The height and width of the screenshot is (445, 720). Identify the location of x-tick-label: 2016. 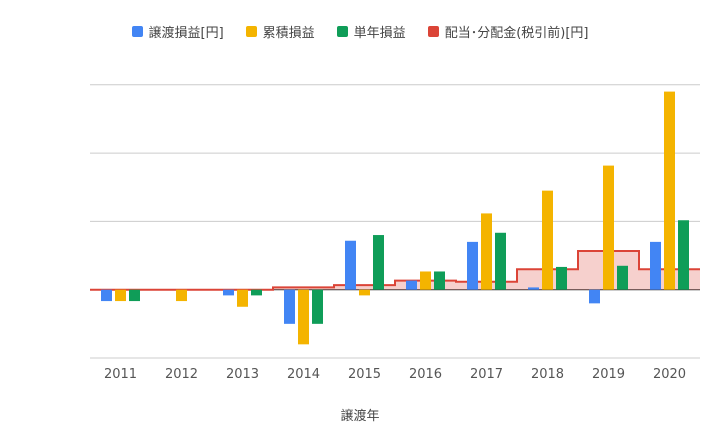
(425, 374).